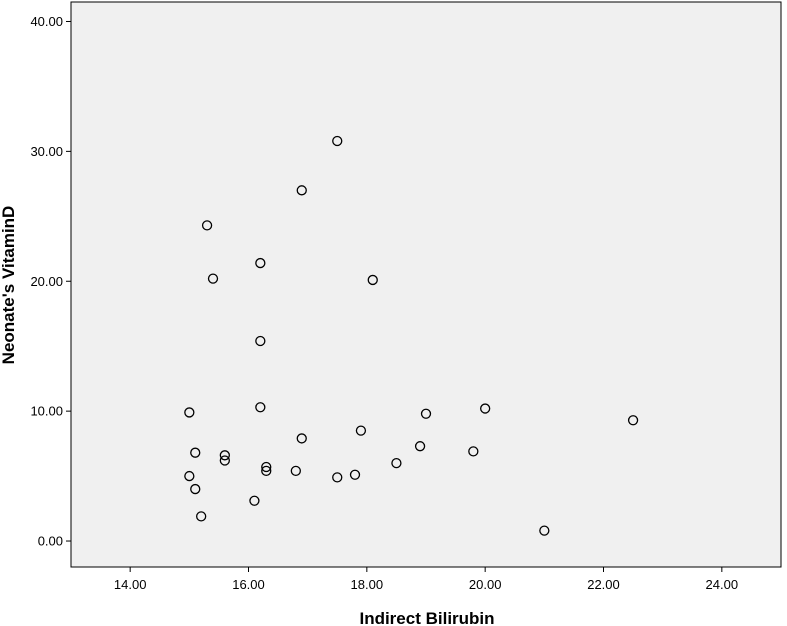 This screenshot has height=626, width=787. Describe the element at coordinates (603, 584) in the screenshot. I see `x-tick-label: 22.00` at that location.